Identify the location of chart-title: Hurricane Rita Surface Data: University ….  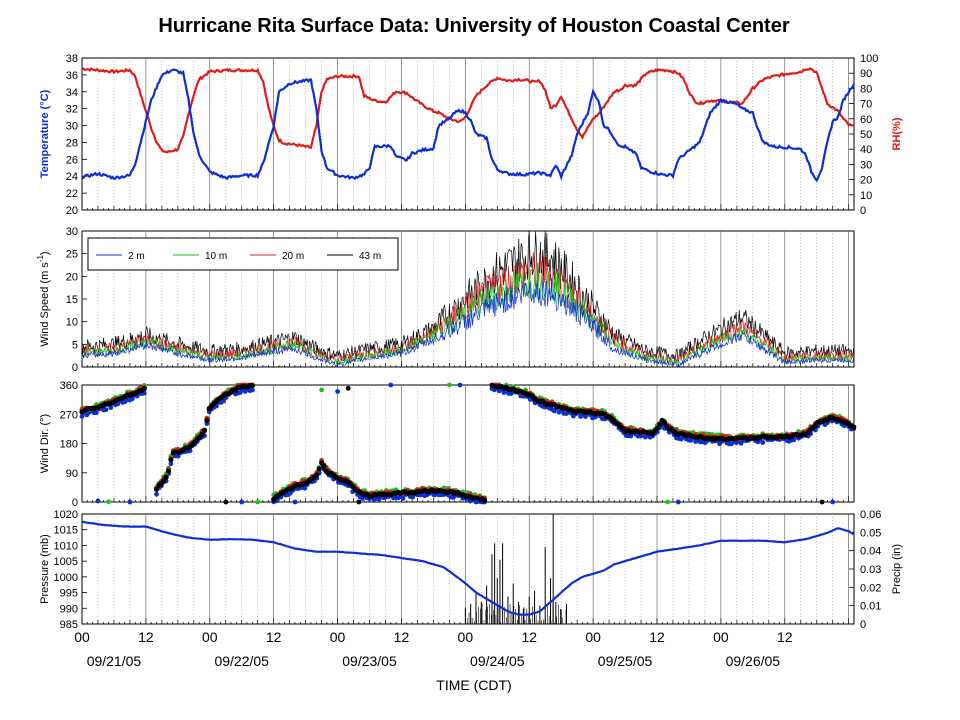
(473, 26).